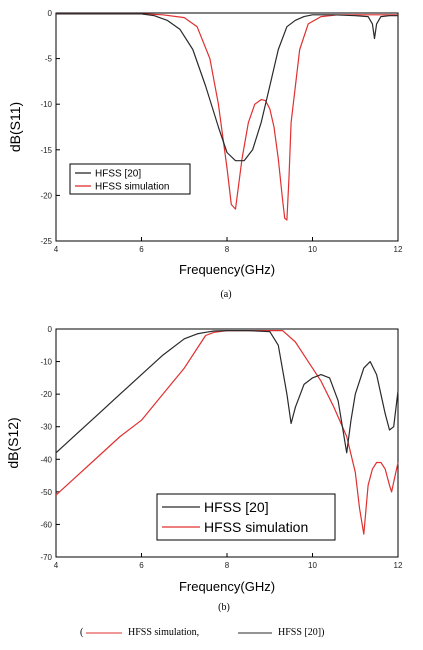 Image resolution: width=423 pixels, height=650 pixels. Describe the element at coordinates (46, 492) in the screenshot. I see `y-tick-label: -50` at that location.